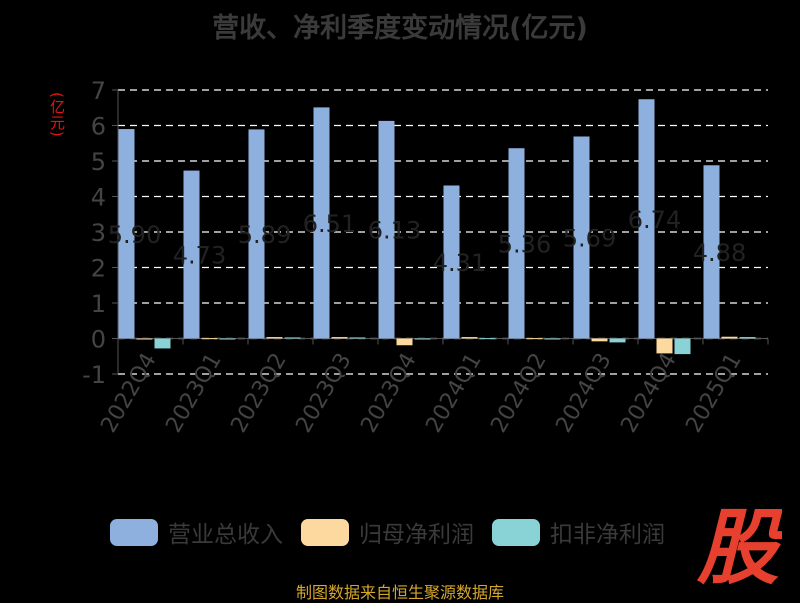  I want to click on y-axis-unit: (亿元), so click(57, 115).